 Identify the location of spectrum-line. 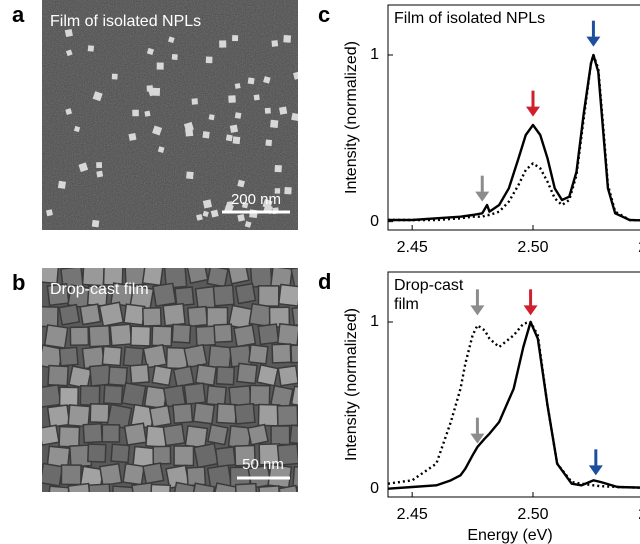
(514, 137).